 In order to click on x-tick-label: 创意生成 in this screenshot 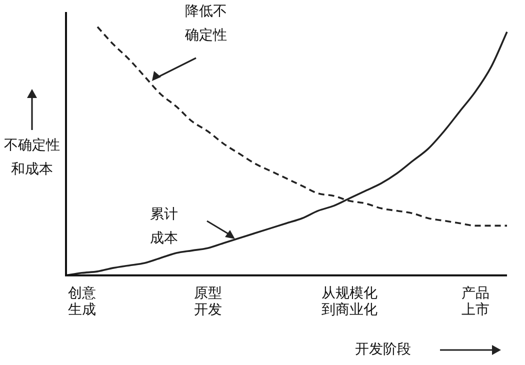, I will do `click(82, 301)`.